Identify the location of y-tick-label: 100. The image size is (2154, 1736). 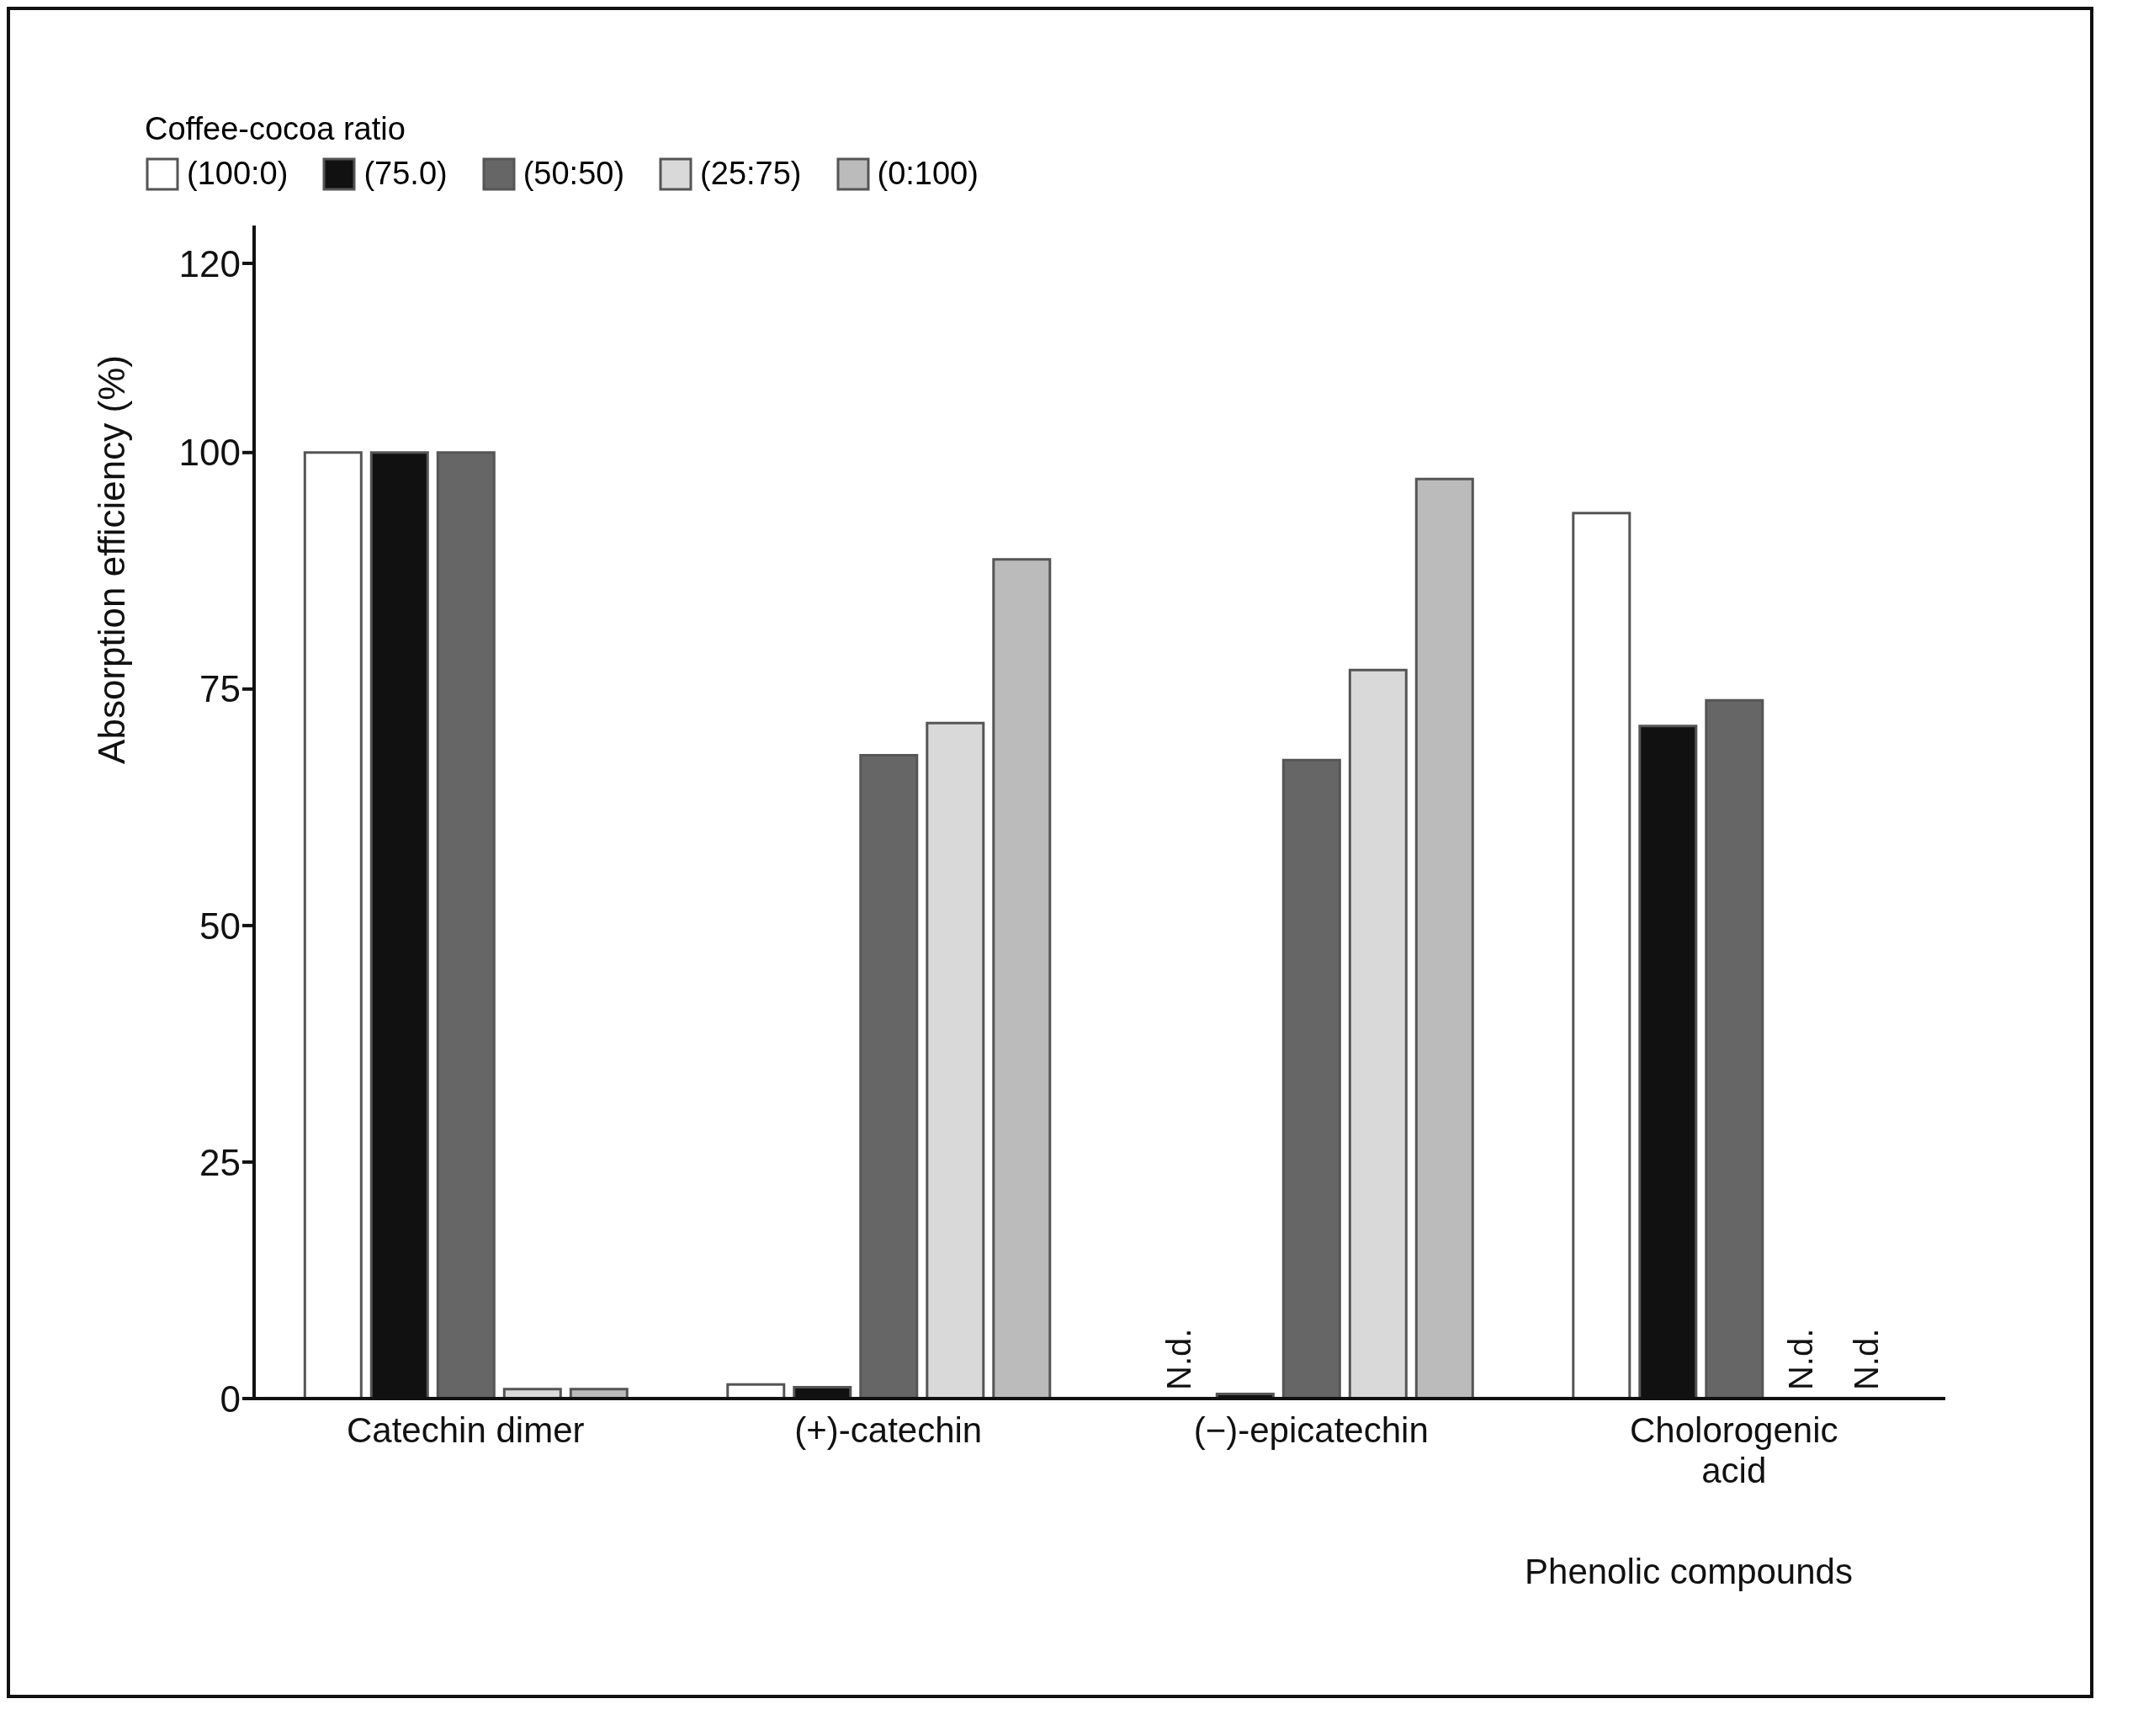
(209, 453).